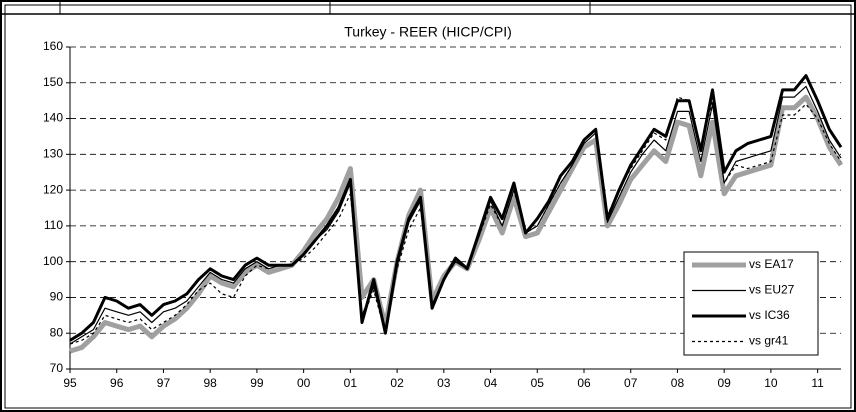 The height and width of the screenshot is (412, 856). Describe the element at coordinates (351, 383) in the screenshot. I see `x-tick-label: 01` at that location.